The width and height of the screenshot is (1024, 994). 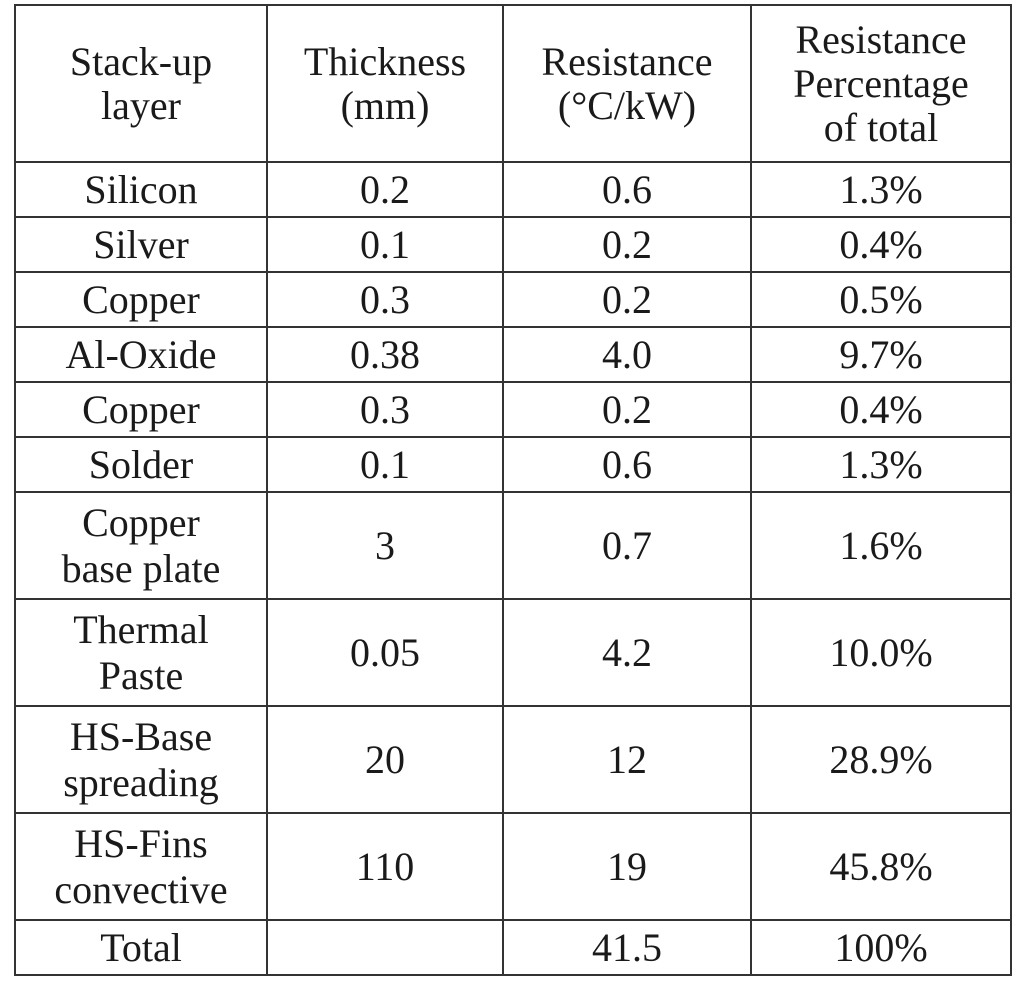 I want to click on cell-thickness: 0.38, so click(x=385, y=354).